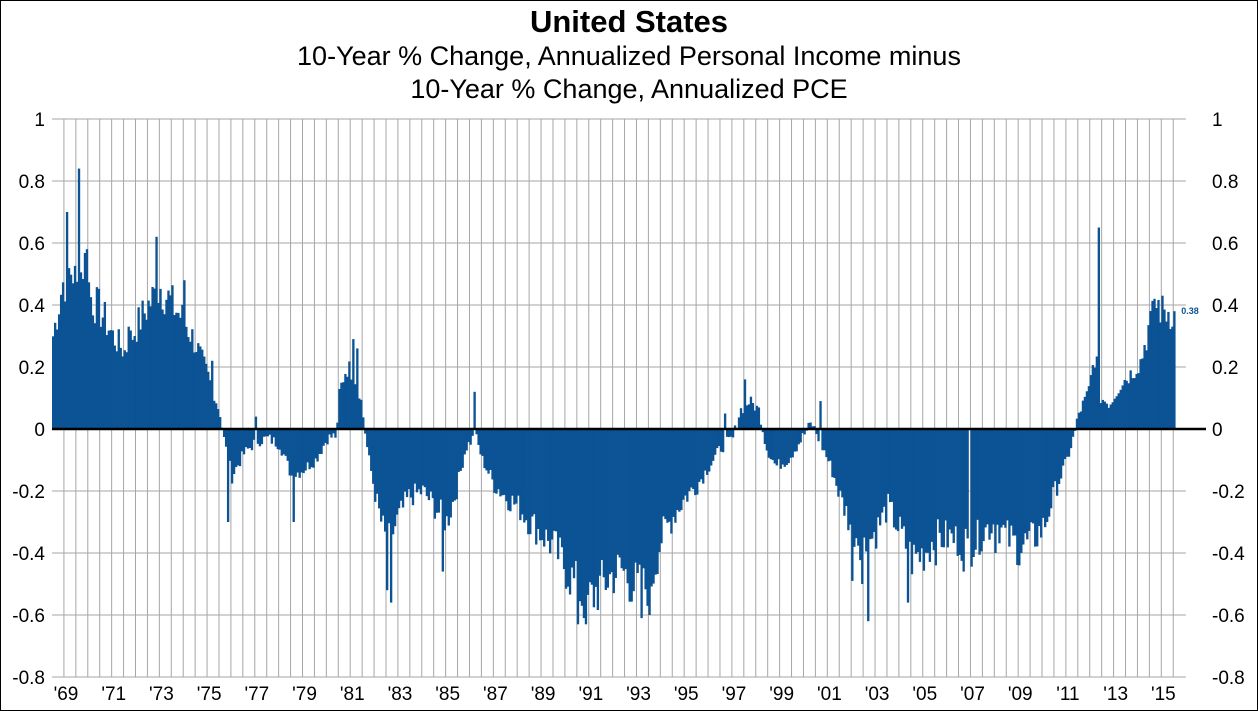  Describe the element at coordinates (32, 182) in the screenshot. I see `y-tick-label-left: 0.8` at that location.